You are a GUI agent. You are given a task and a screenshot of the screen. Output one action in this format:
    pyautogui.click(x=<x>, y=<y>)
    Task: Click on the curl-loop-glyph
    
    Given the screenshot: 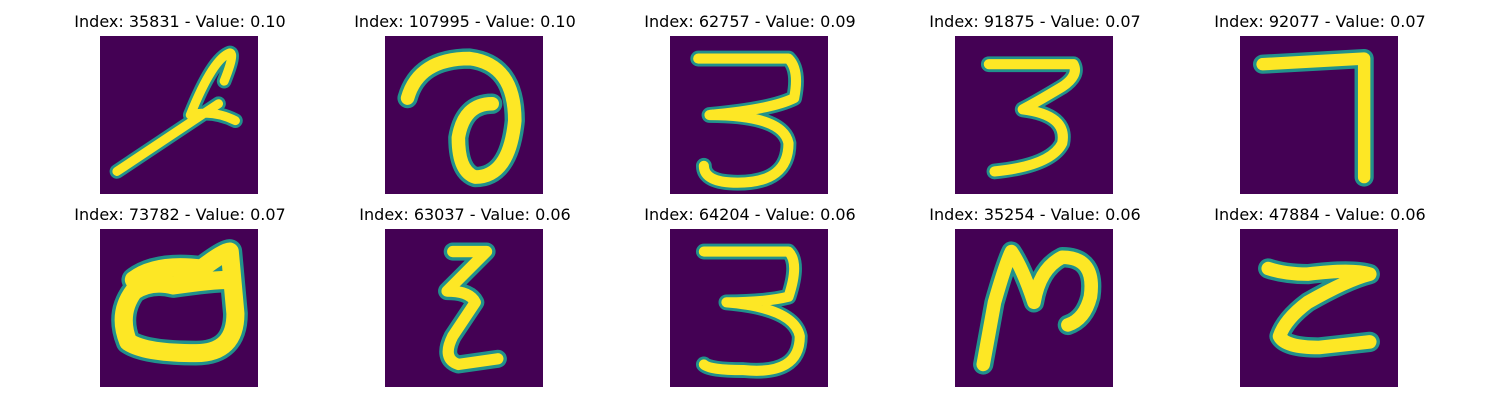 What is the action you would take?
    pyautogui.click(x=464, y=115)
    